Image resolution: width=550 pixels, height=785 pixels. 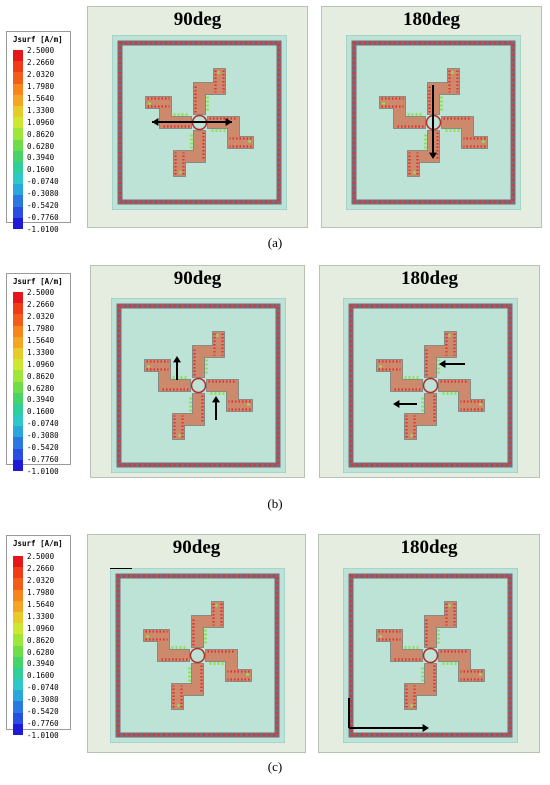 I want to click on panel-c-180deg: 180deg, so click(x=429, y=643).